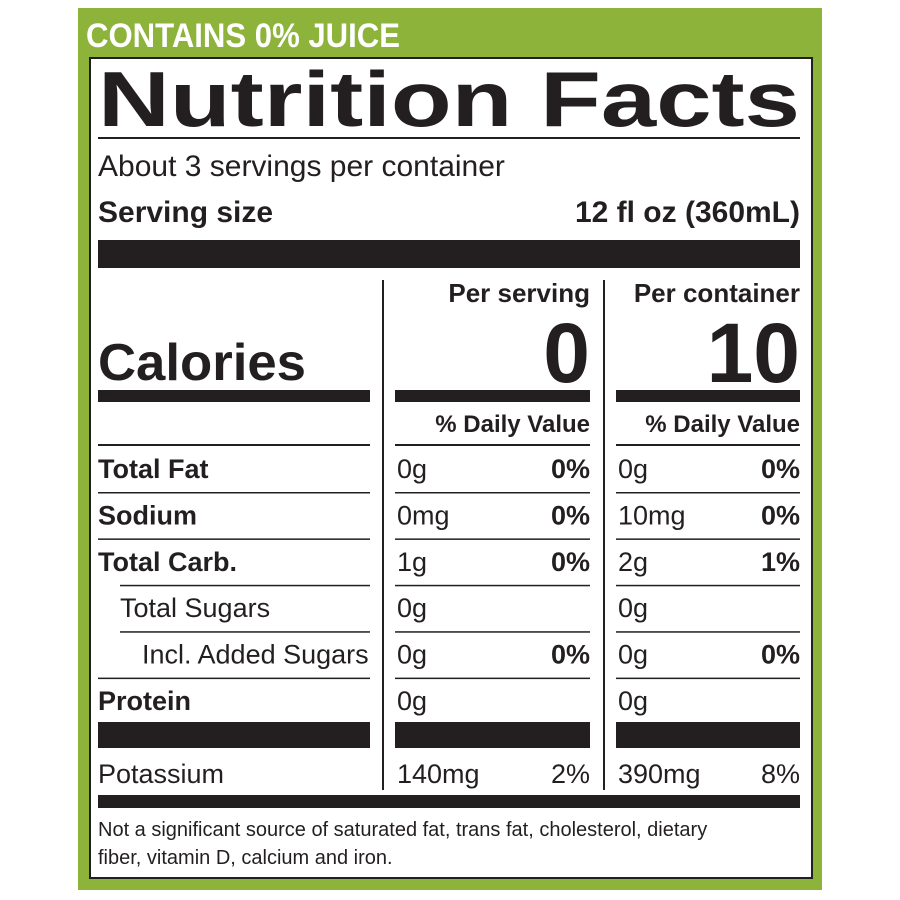  I want to click on column-header: Per container, so click(717, 293).